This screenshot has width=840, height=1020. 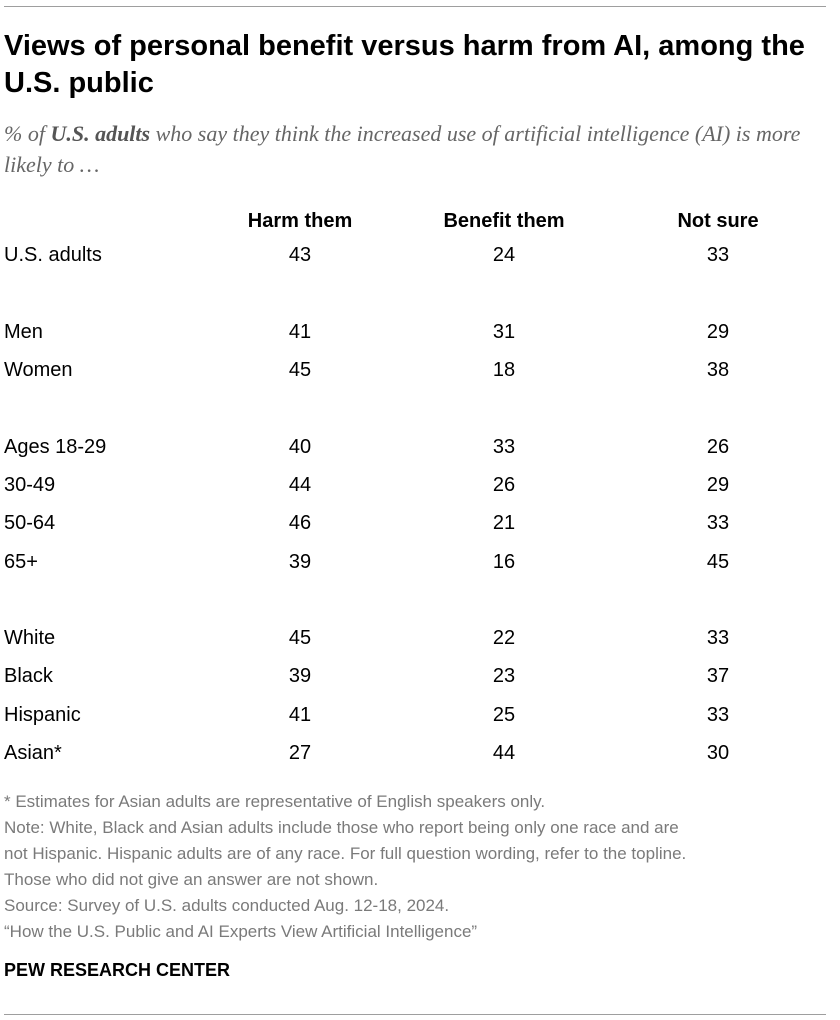 What do you see at coordinates (300, 523) in the screenshot?
I see `cell-harm: 46` at bounding box center [300, 523].